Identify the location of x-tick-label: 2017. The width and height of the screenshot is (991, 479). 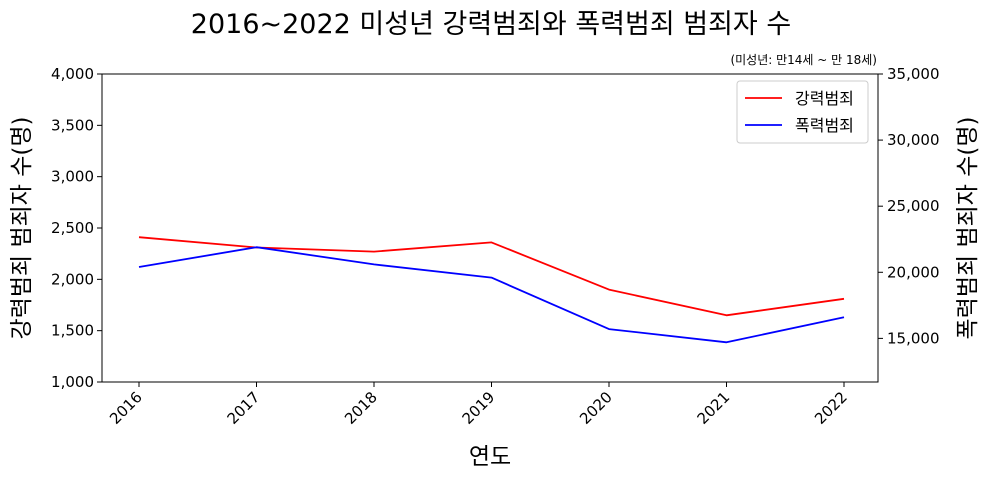
(244, 408).